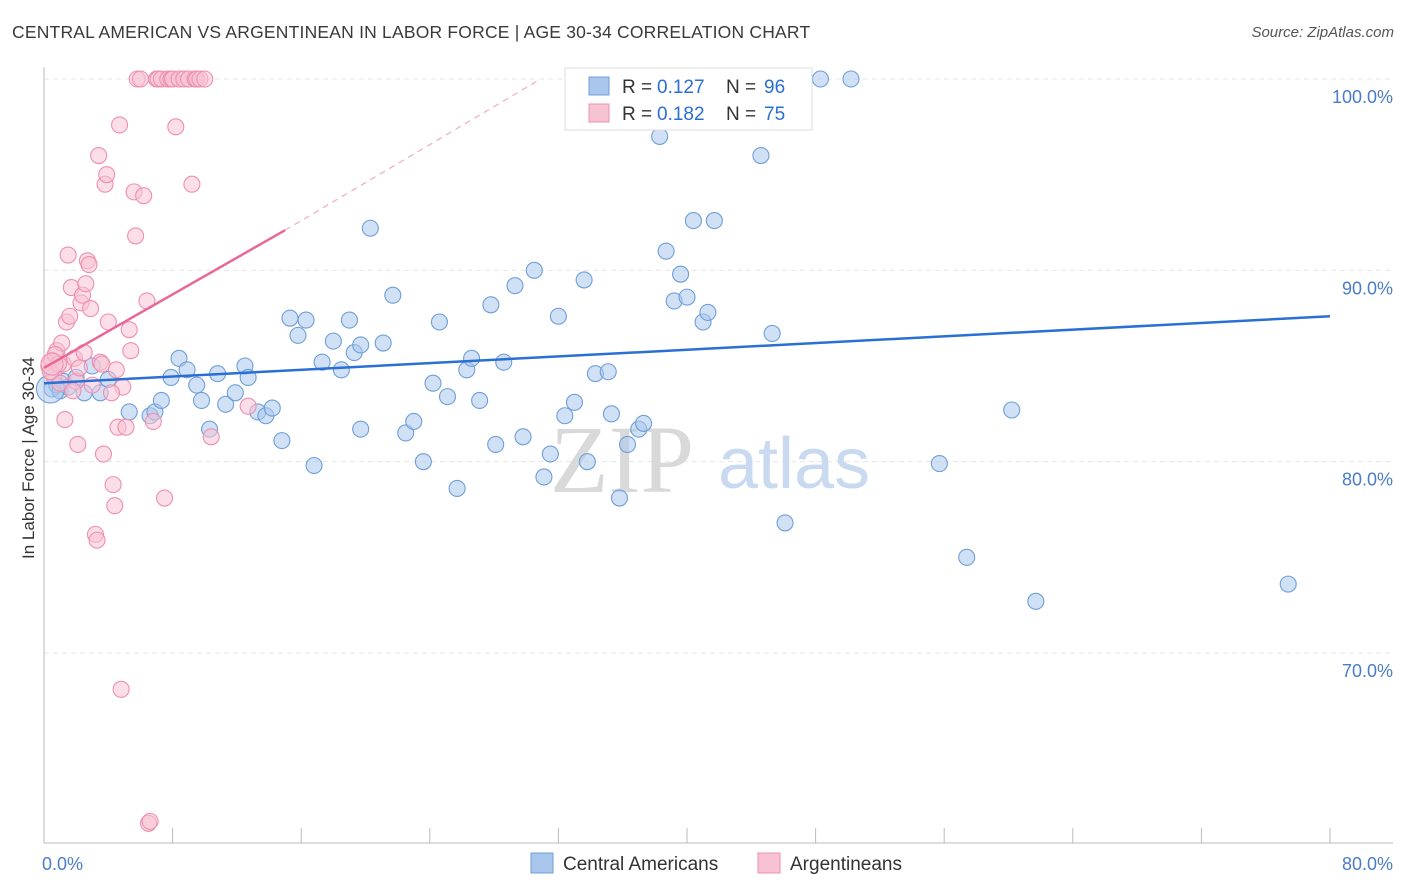 The image size is (1406, 892). Describe the element at coordinates (1322, 32) in the screenshot. I see `source-label: Source: ZipAtlas.com` at that location.